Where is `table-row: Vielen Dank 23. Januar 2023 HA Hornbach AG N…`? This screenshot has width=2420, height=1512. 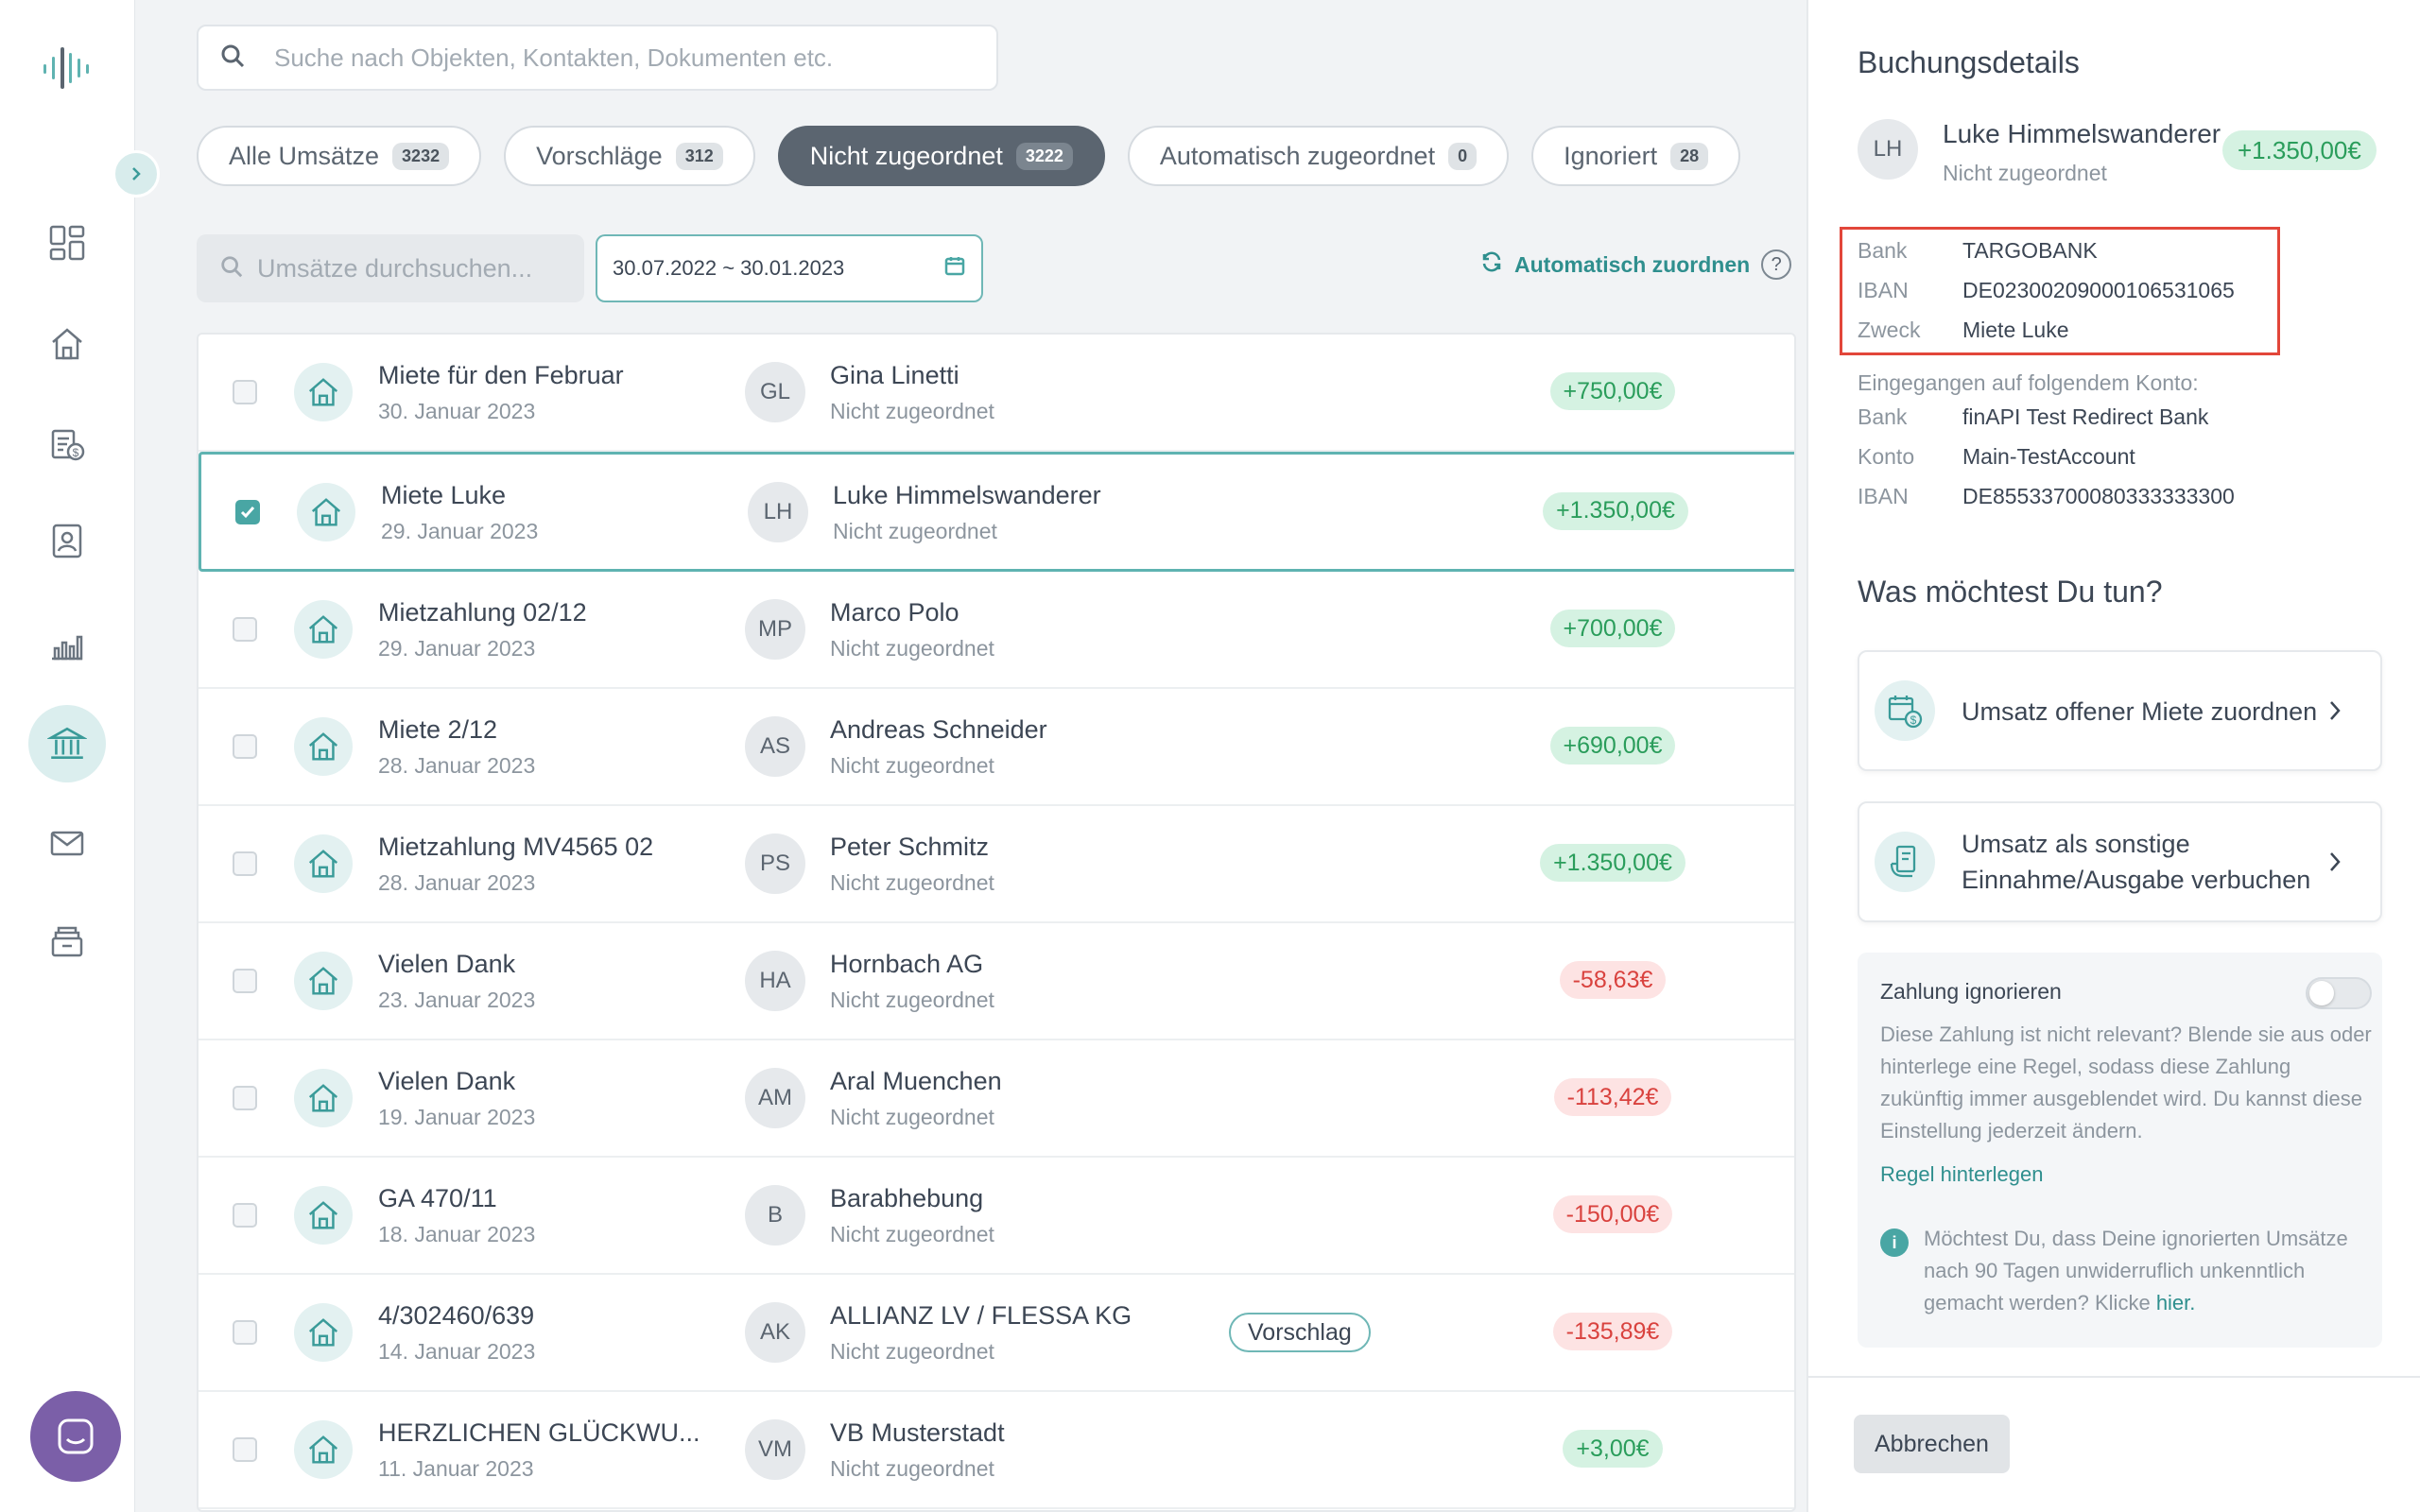
table-row: Vielen Dank 23. Januar 2023 HA Hornbach AG N… is located at coordinates (997, 981).